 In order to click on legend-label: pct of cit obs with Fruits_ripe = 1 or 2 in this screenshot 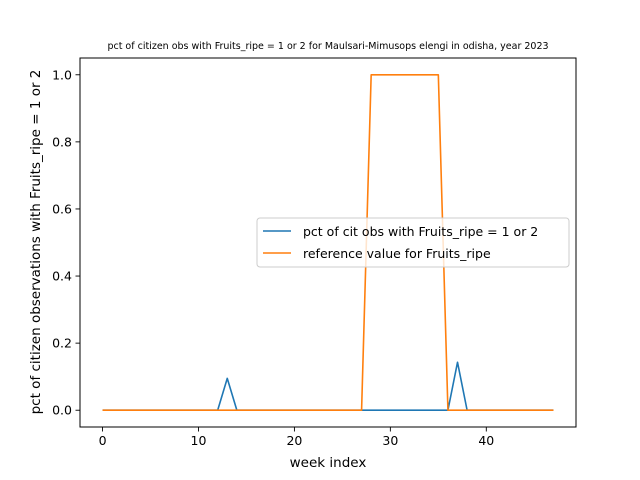, I will do `click(420, 231)`.